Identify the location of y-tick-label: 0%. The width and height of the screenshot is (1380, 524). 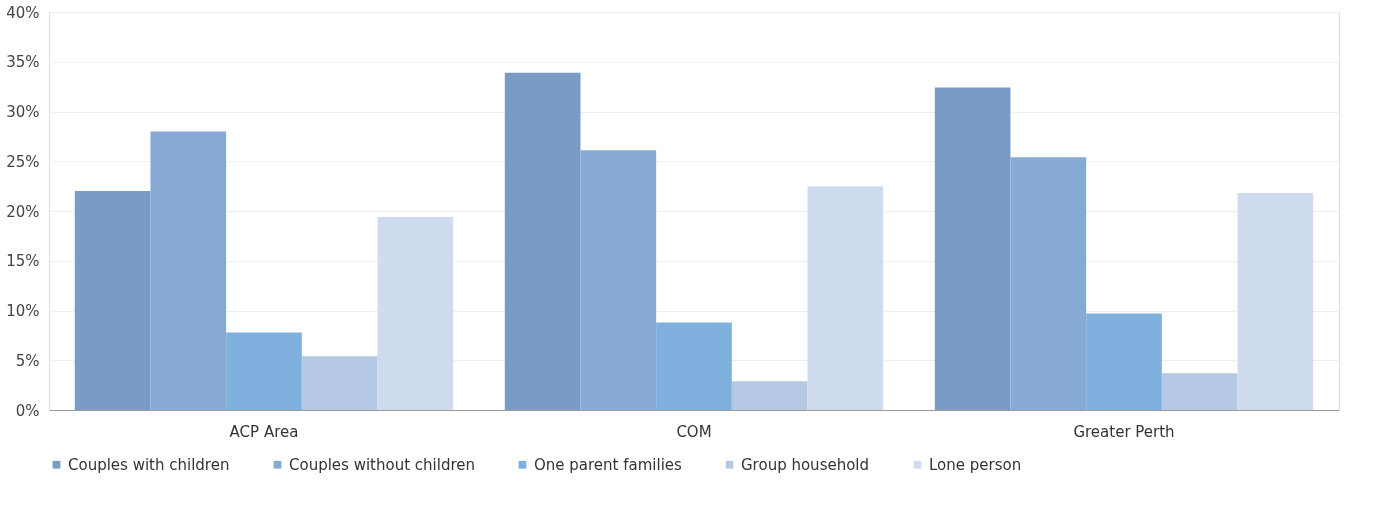
(27, 410).